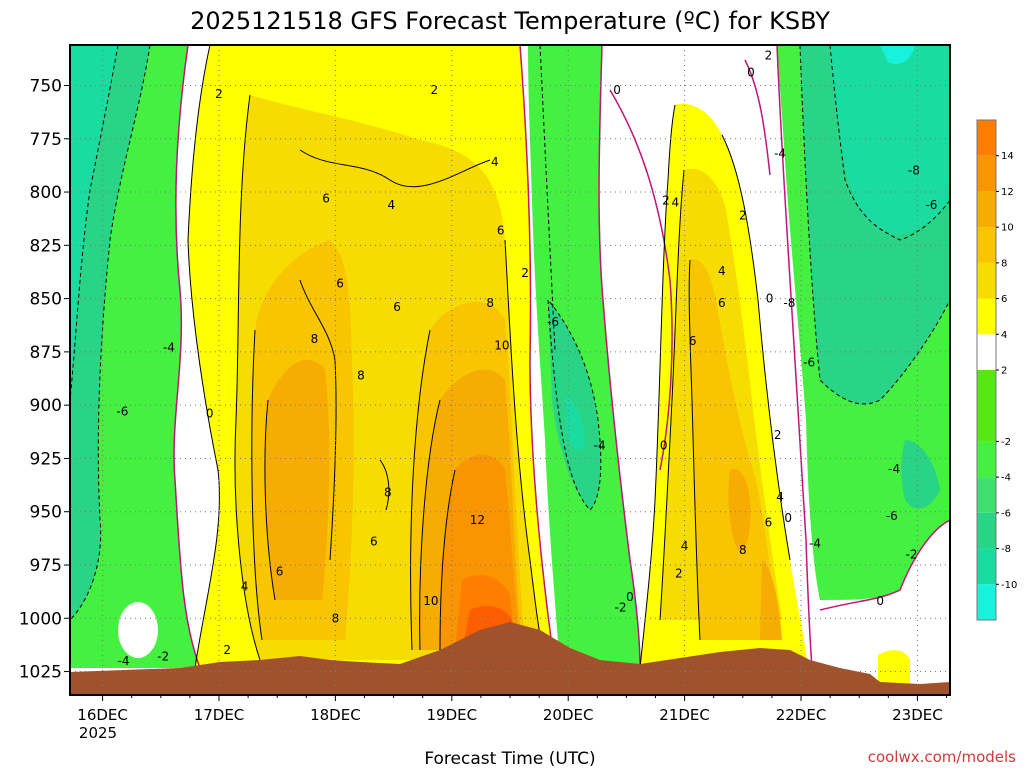  Describe the element at coordinates (920, 474) in the screenshot. I see `cold-region-right-low` at that location.